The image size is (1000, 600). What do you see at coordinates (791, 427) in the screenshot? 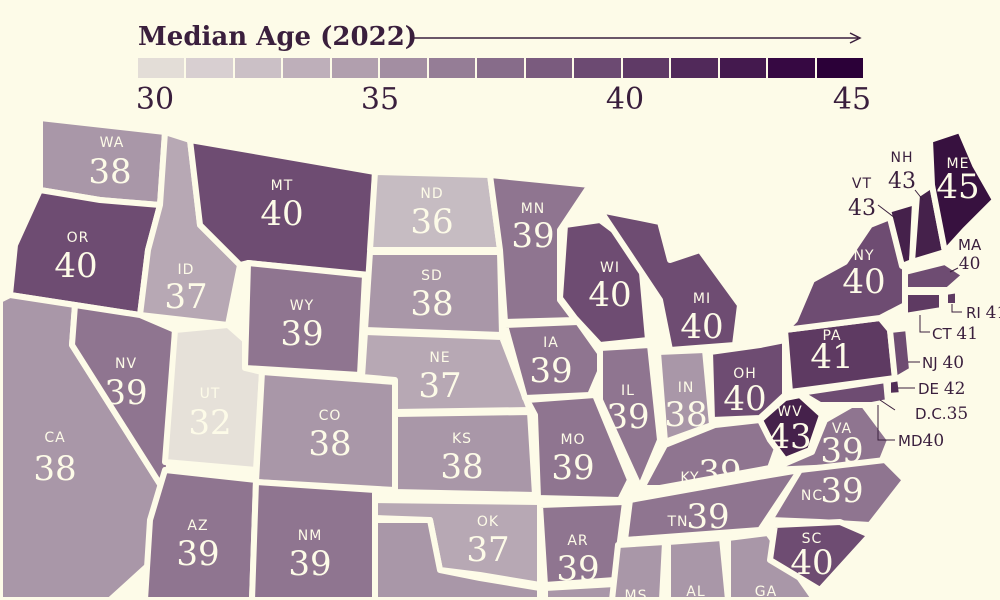
I see `state-WV` at bounding box center [791, 427].